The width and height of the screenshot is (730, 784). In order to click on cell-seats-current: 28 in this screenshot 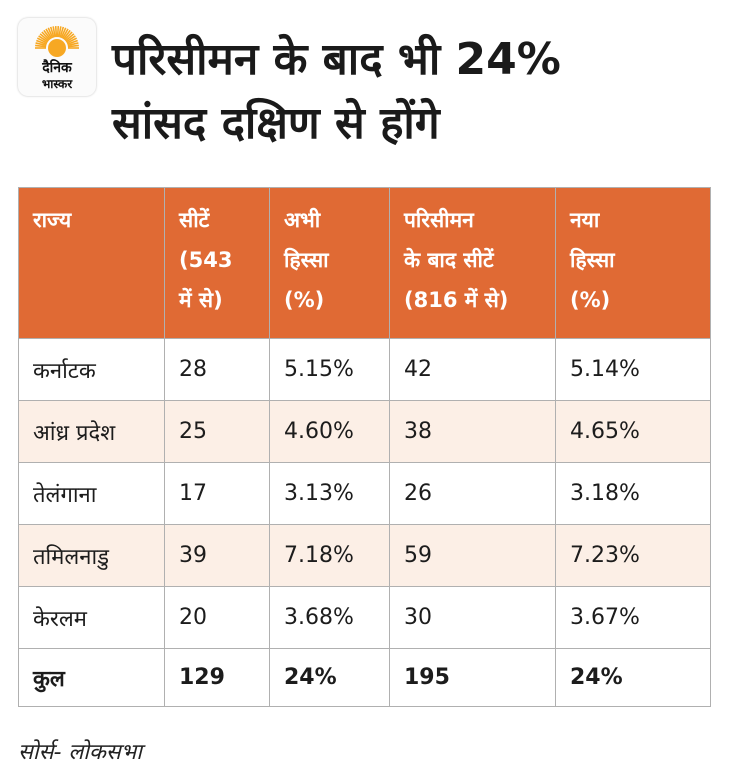, I will do `click(217, 369)`.